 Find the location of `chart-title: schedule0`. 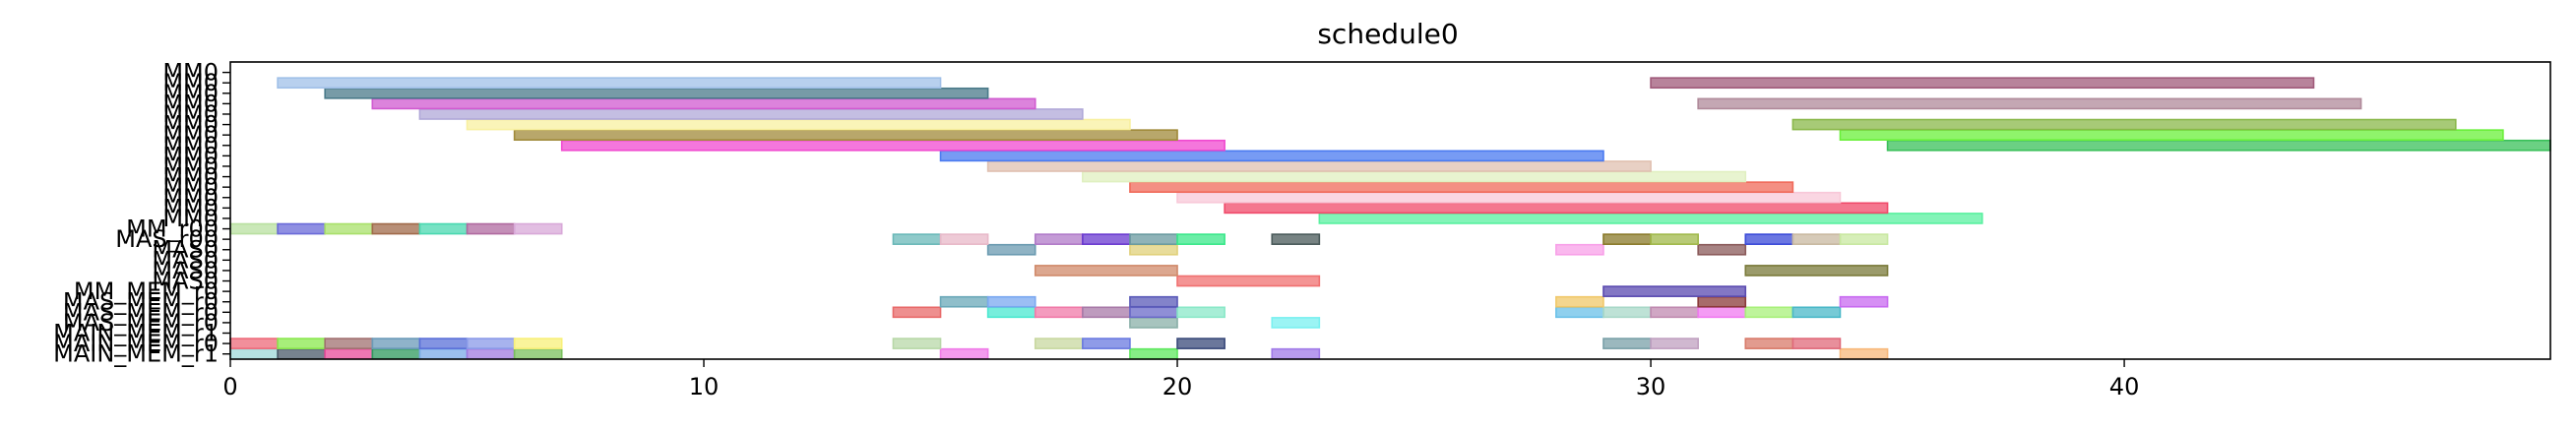

chart-title: schedule0 is located at coordinates (1387, 34).